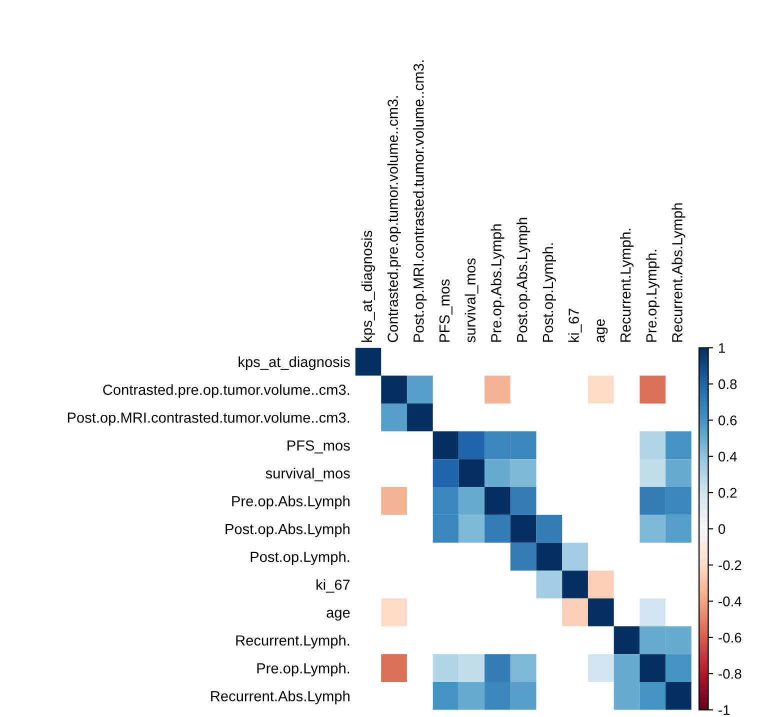 Image resolution: width=764 pixels, height=717 pixels. I want to click on x-tick-label: Pre.op.Lymph., so click(653, 296).